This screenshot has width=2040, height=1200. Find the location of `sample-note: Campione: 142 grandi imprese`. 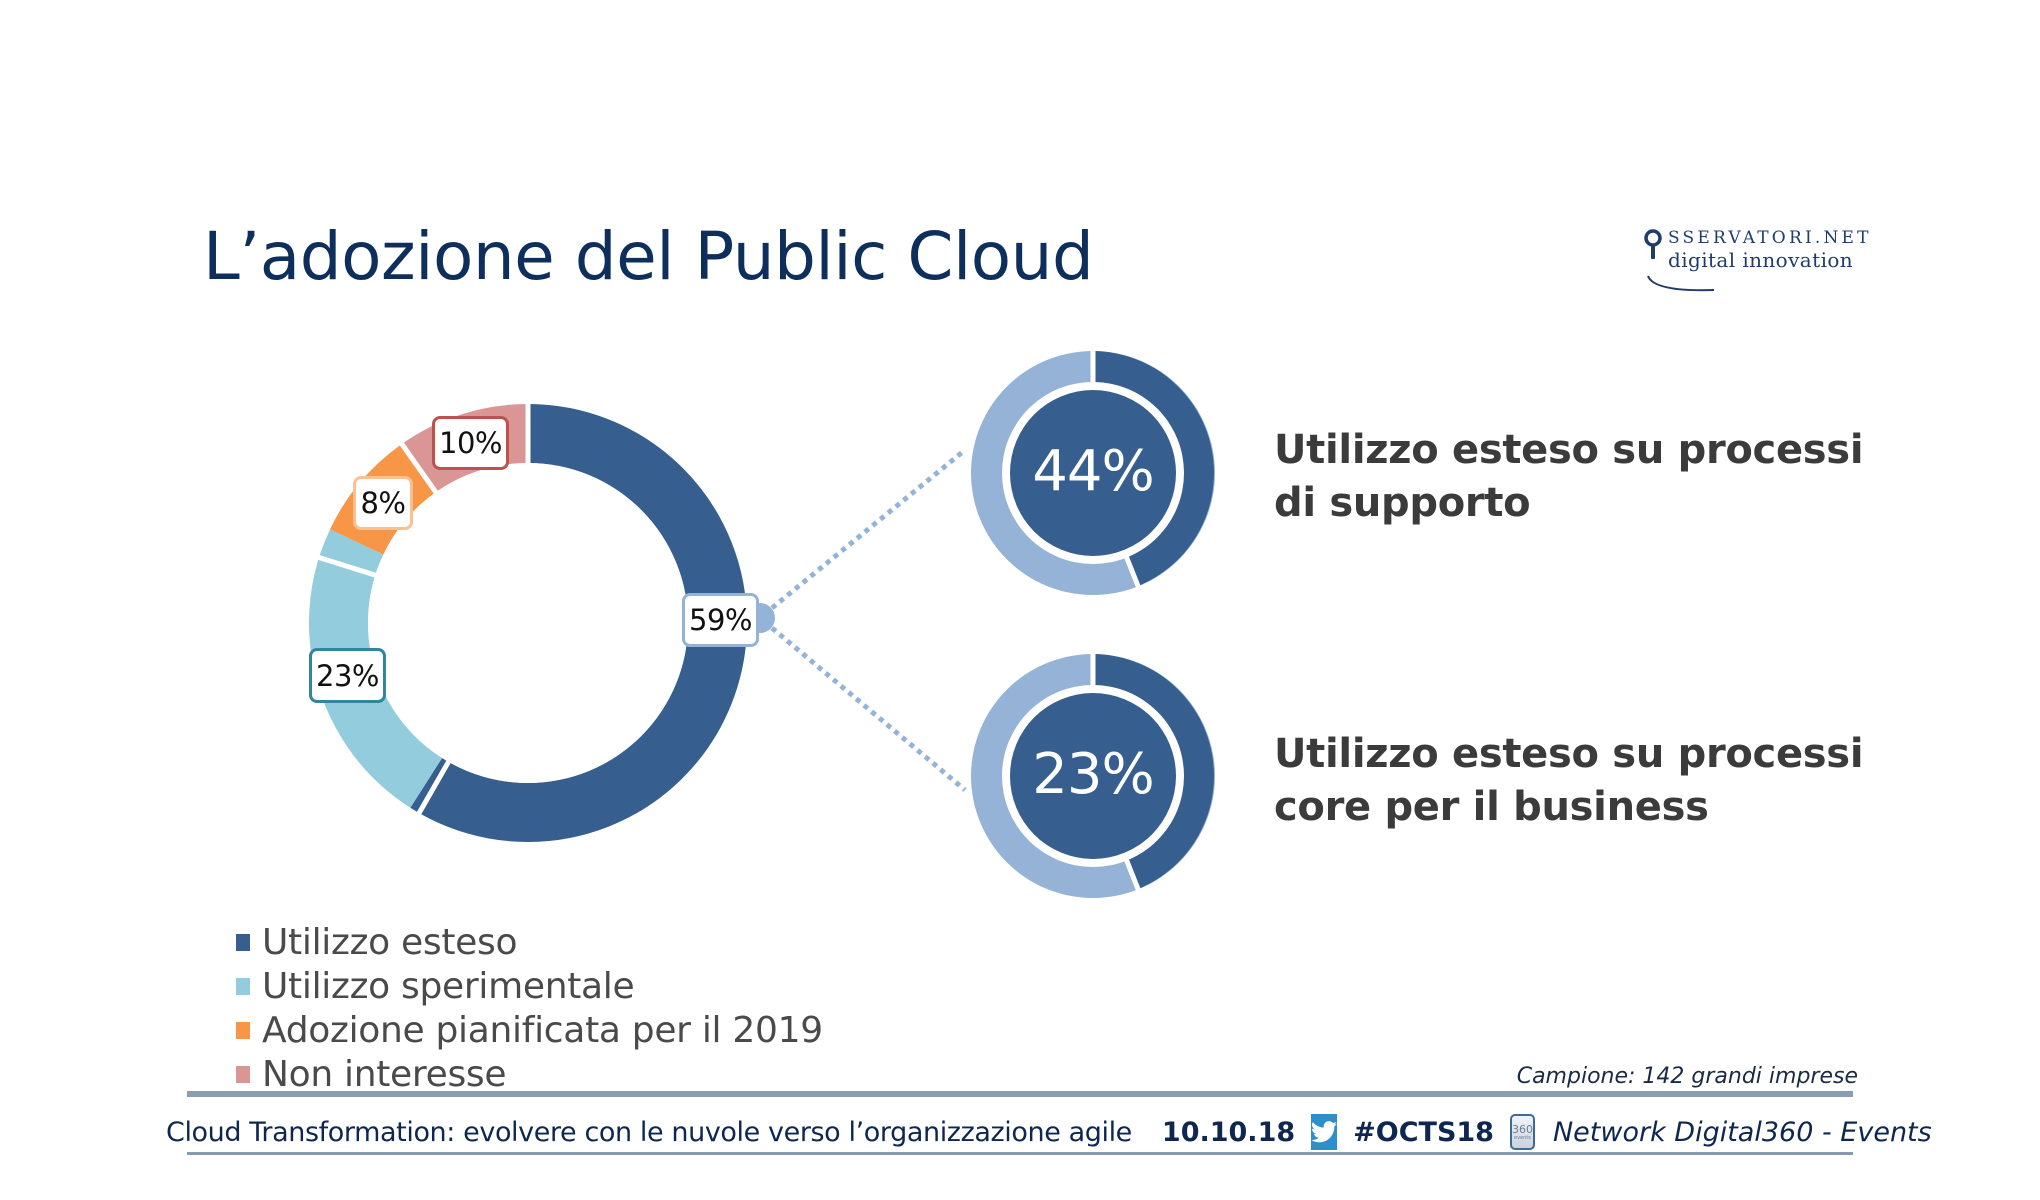

sample-note: Campione: 142 grandi imprese is located at coordinates (1687, 1076).